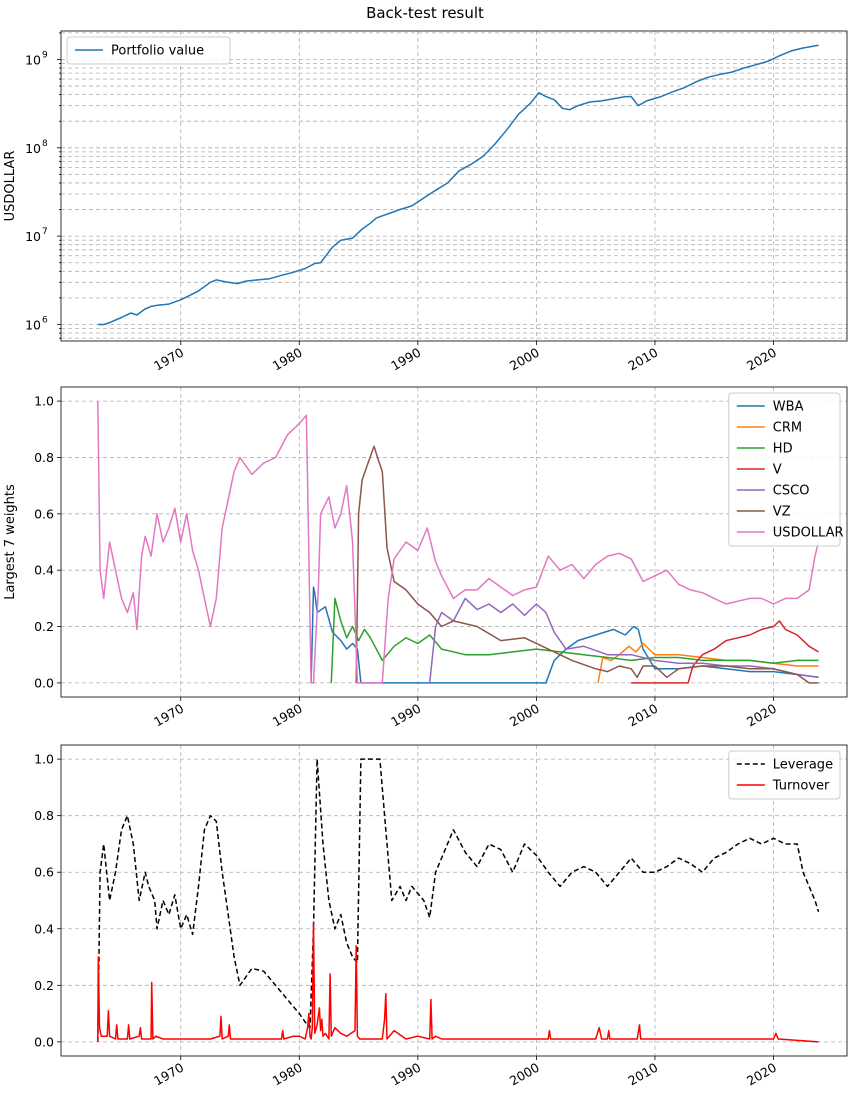 The width and height of the screenshot is (850, 1100). Describe the element at coordinates (803, 765) in the screenshot. I see `legend-label: Leverage` at that location.